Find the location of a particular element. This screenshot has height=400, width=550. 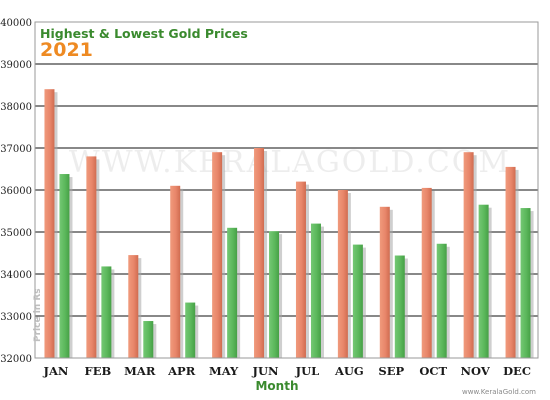

y-tick-label: 32000 is located at coordinates (16, 359).